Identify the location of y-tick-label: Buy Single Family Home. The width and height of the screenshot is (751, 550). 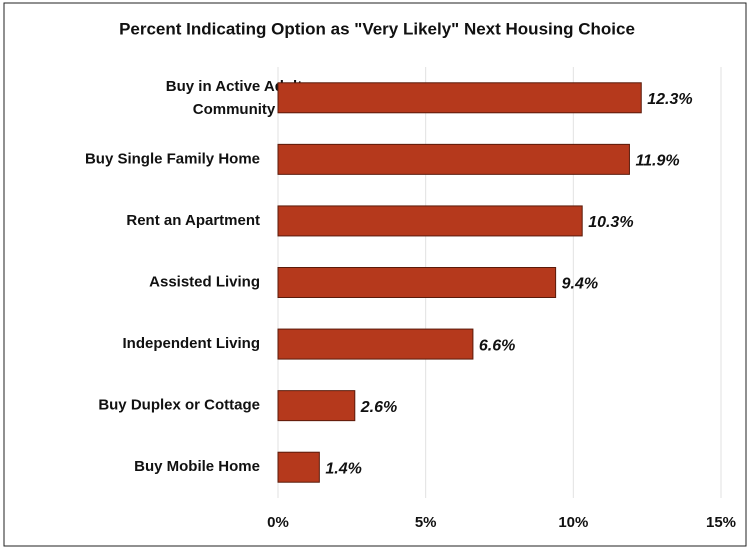
(172, 158).